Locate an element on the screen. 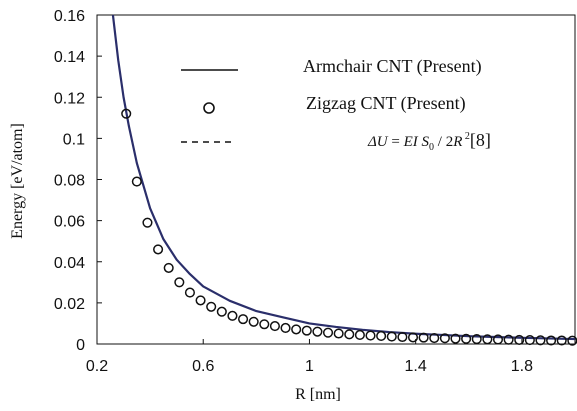 This screenshot has width=577, height=411. legend-zigzag-marker is located at coordinates (209, 108).